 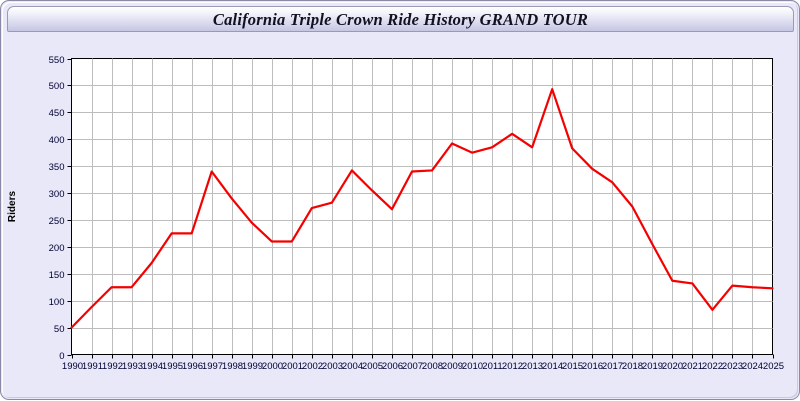 I want to click on x-axis-tick-label: 2001, so click(x=292, y=366).